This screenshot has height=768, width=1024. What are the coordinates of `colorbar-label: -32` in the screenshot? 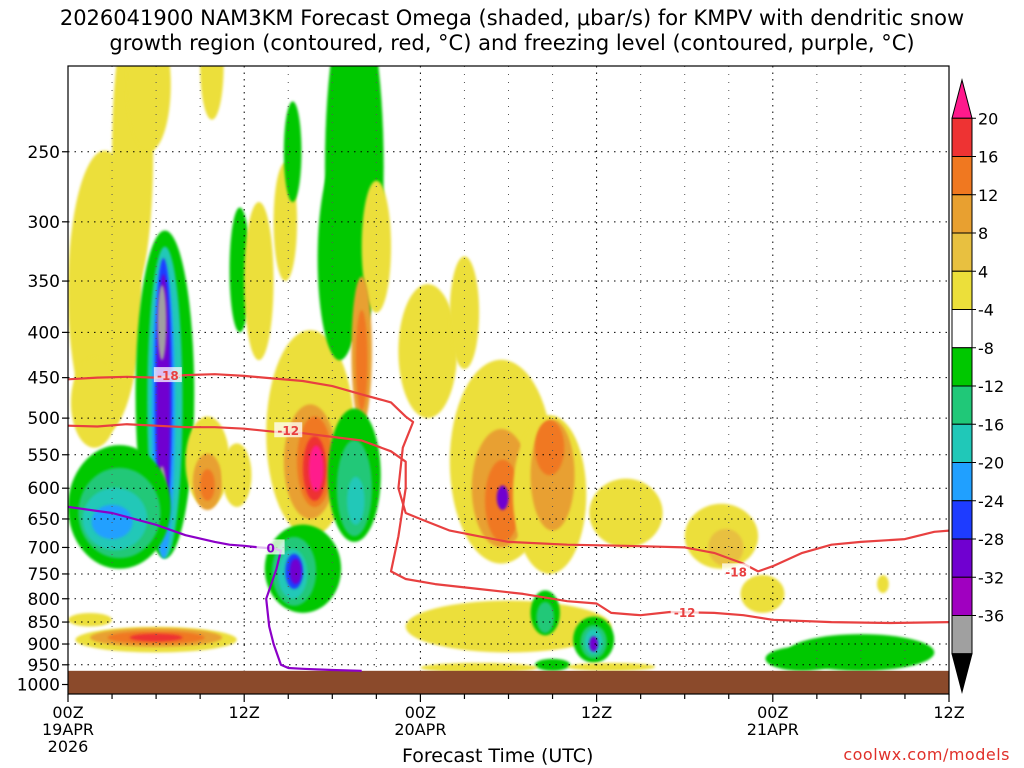 It's located at (991, 577).